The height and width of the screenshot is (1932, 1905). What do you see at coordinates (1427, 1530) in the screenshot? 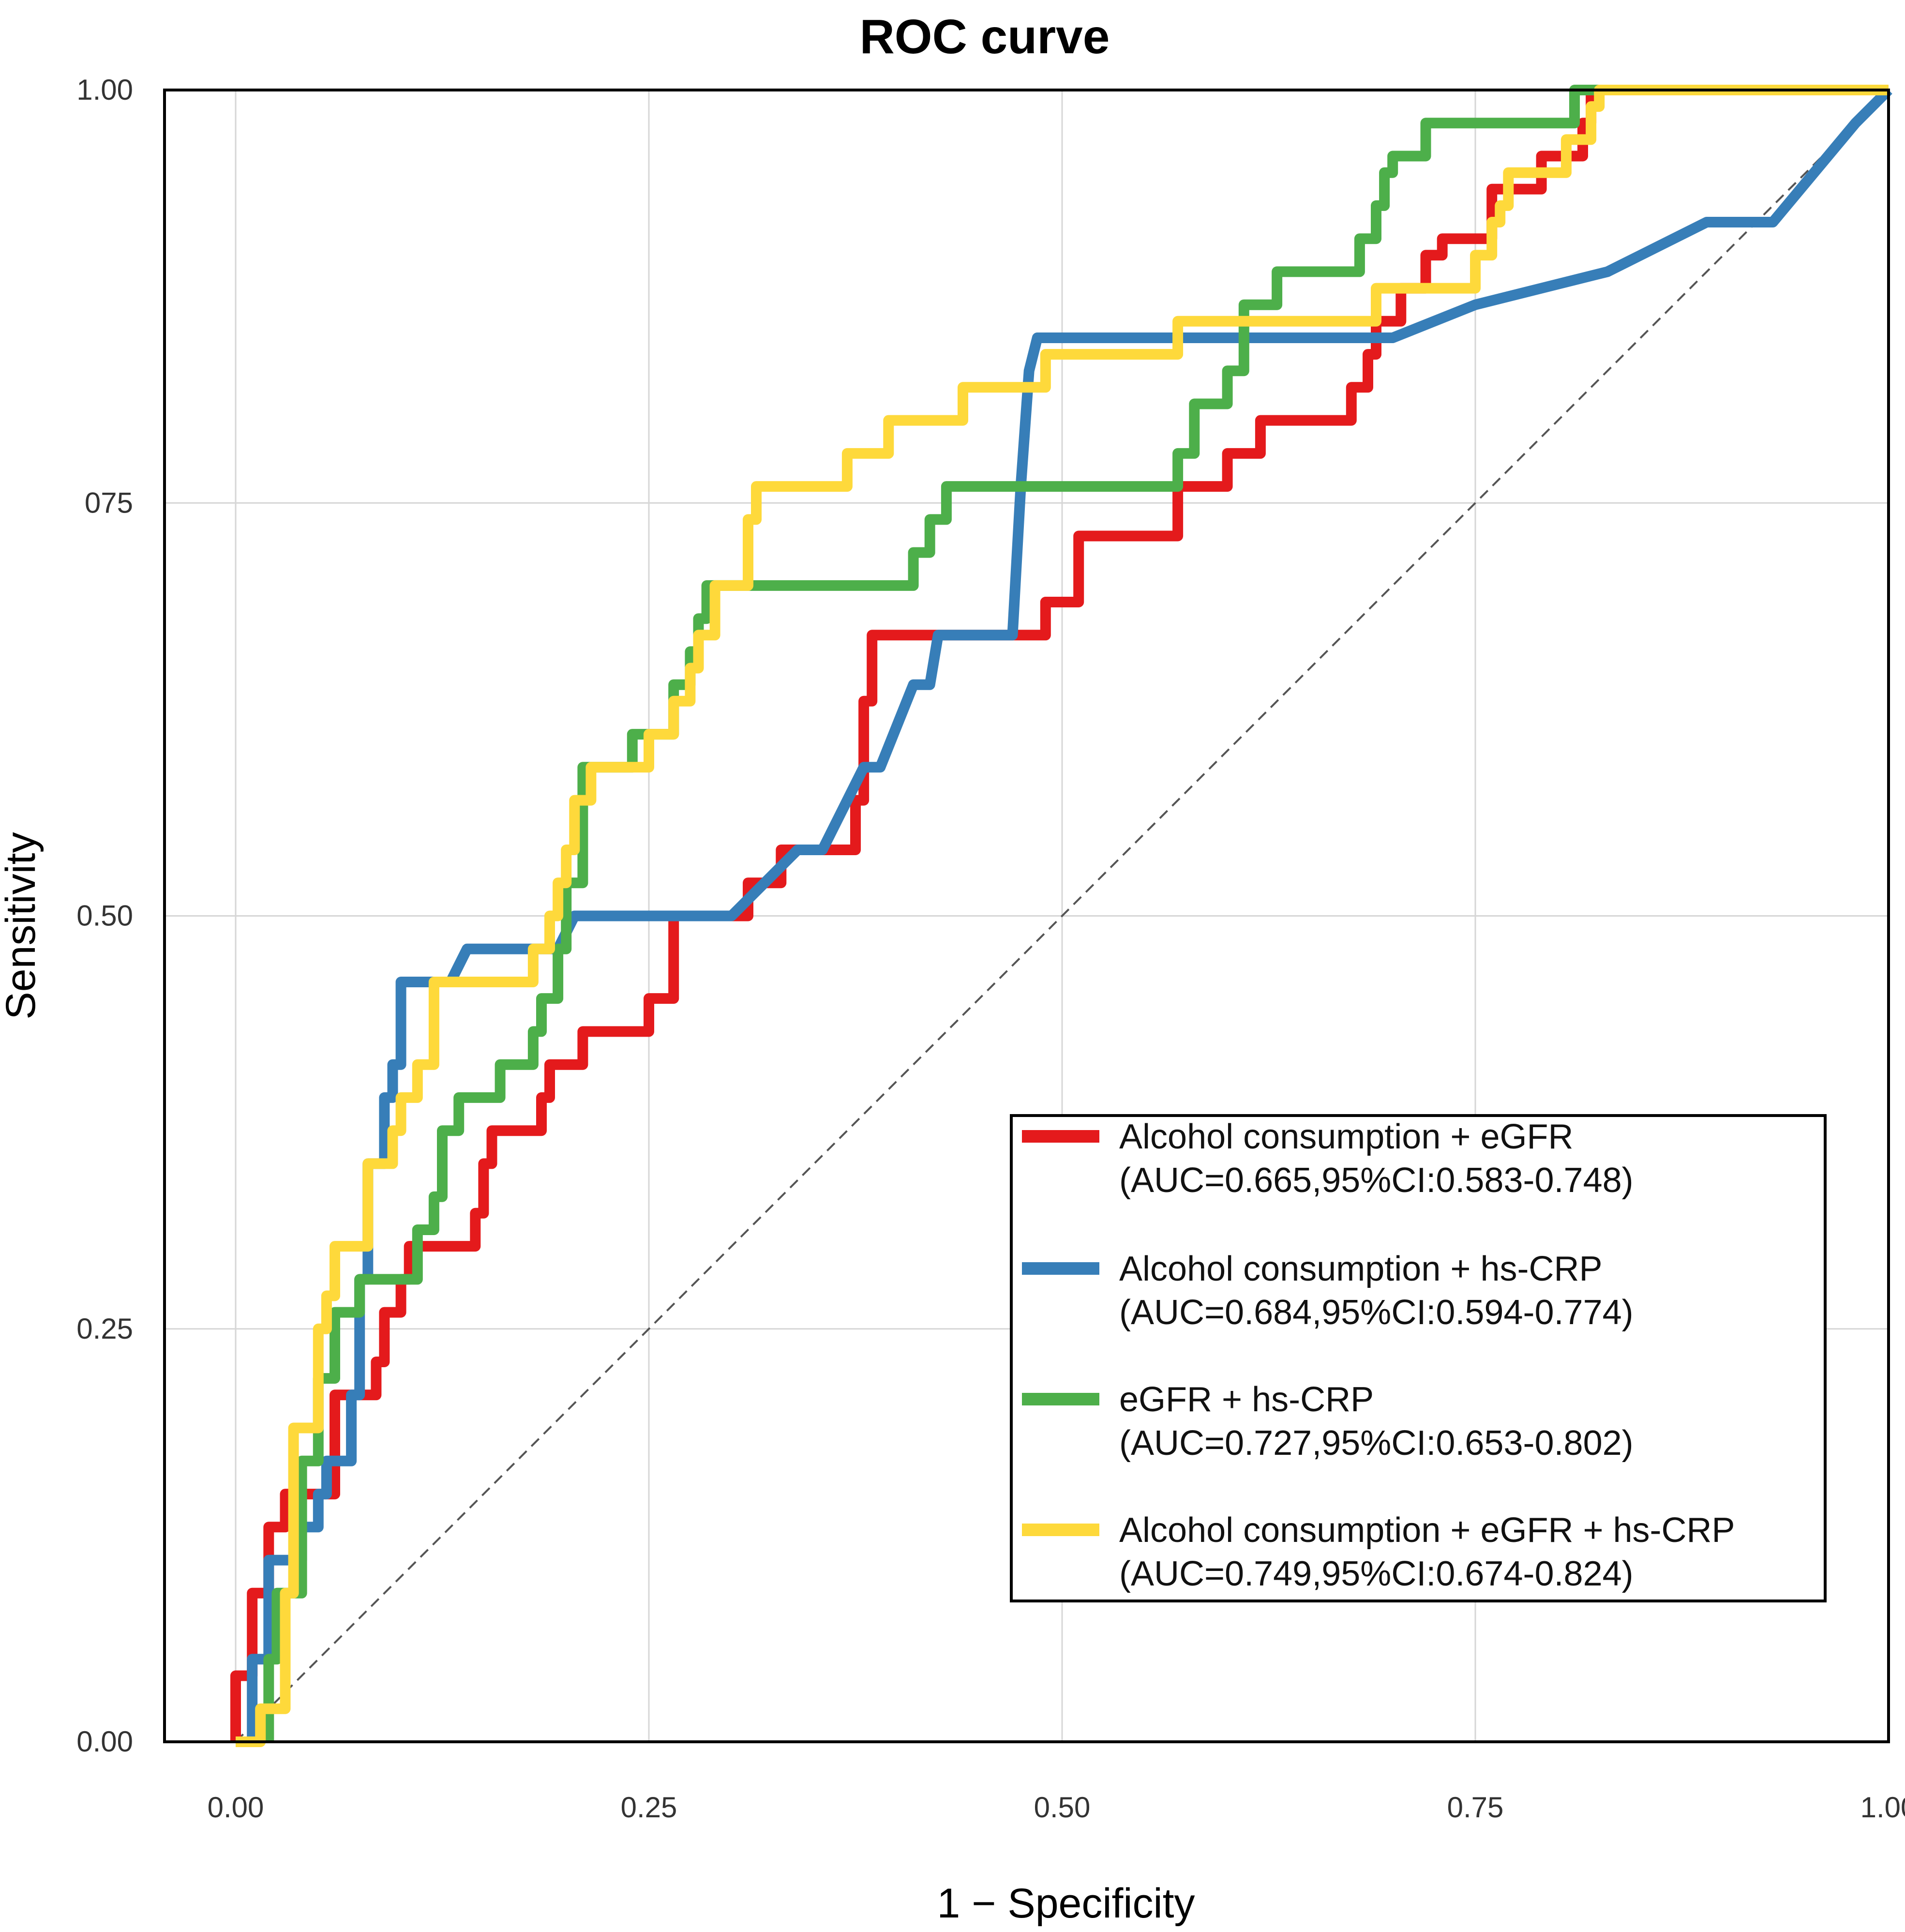
I see `legend-label-3: Alcohol consumption + eGFR + hs-CRP` at bounding box center [1427, 1530].